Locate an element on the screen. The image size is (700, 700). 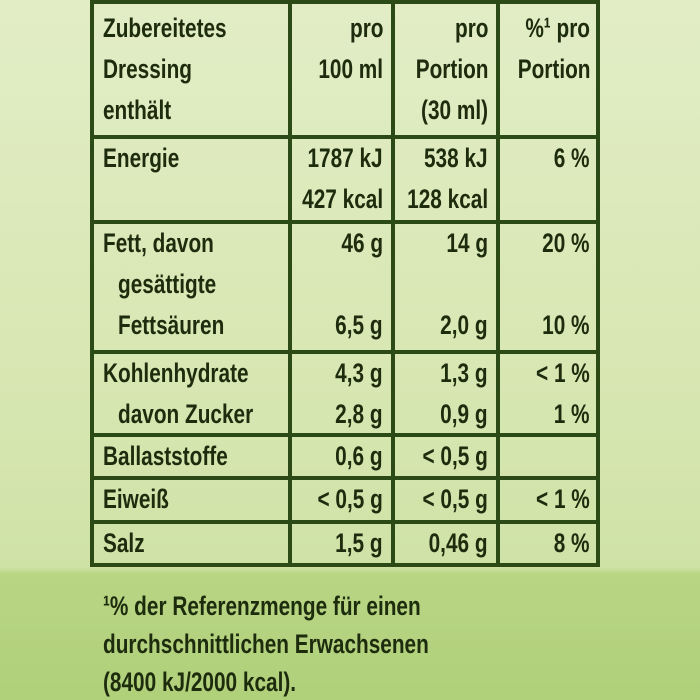
header-cell: (30 ml) is located at coordinates (454, 110).